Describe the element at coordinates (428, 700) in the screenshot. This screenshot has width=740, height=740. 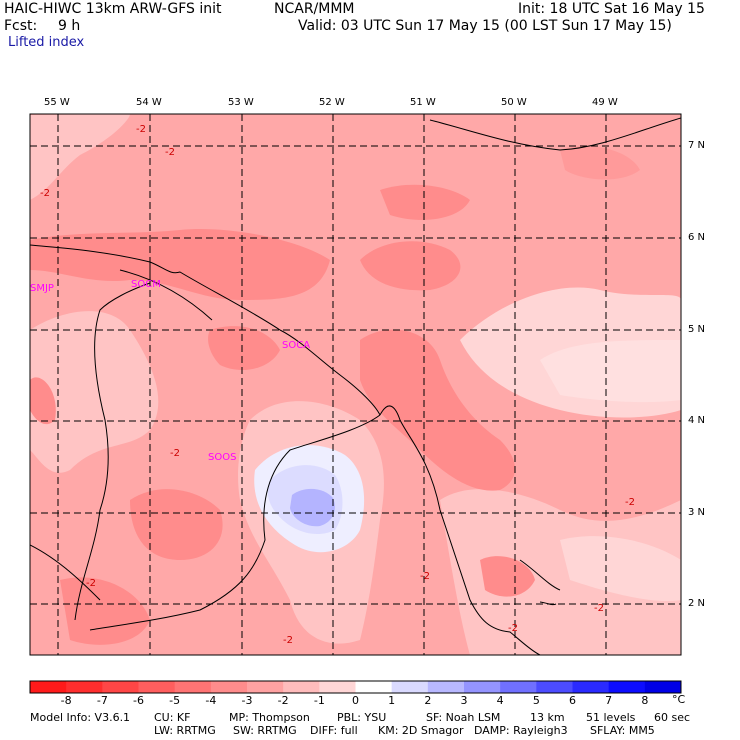
I see `colorbar-tick-label: 2` at that location.